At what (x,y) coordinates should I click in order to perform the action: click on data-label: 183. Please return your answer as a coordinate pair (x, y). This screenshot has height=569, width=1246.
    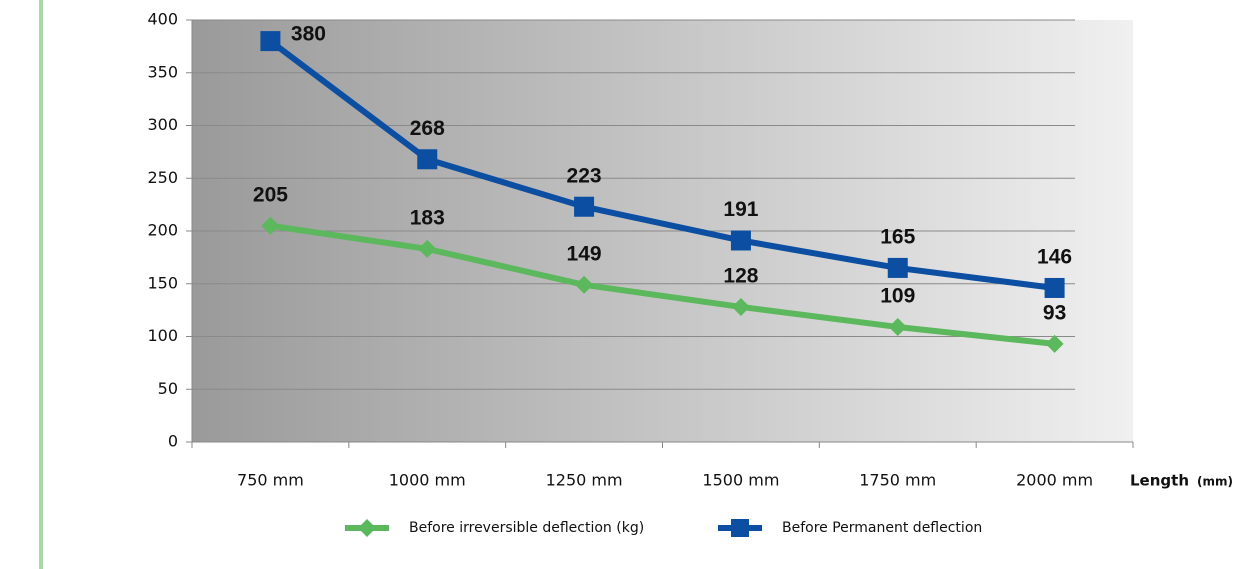
    Looking at the image, I should click on (427, 217).